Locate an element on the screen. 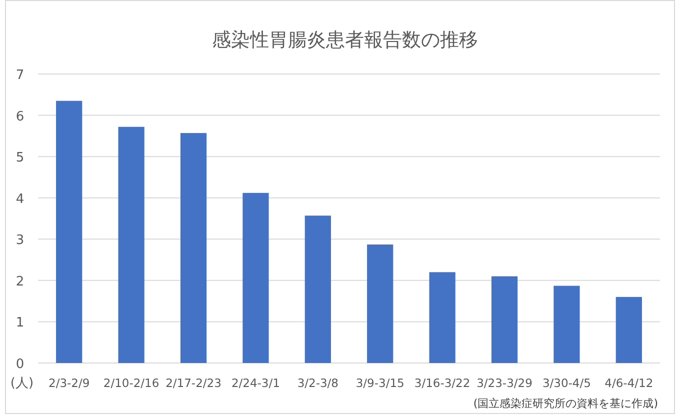 The height and width of the screenshot is (417, 680). x-tick-label: 3/30-4/5 is located at coordinates (566, 383).